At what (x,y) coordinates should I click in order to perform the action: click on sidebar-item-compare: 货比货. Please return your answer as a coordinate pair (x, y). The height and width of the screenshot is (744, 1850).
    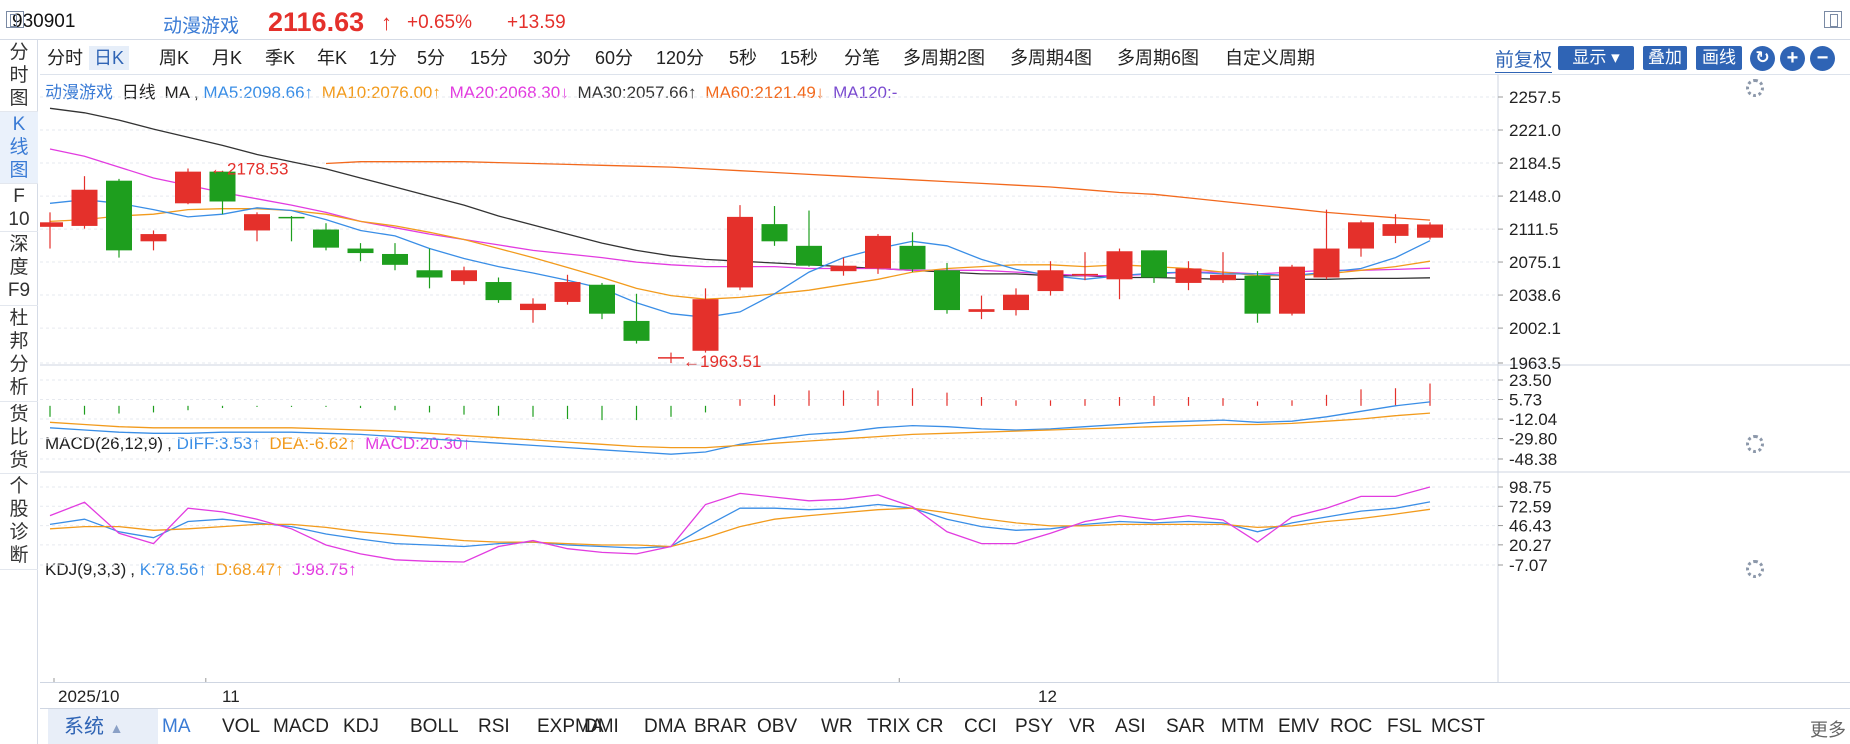
    Looking at the image, I should click on (19, 438).